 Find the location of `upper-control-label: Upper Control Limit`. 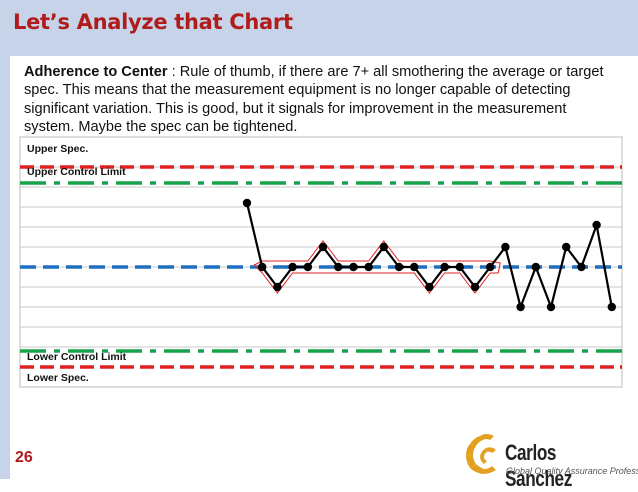

upper-control-label: Upper Control Limit is located at coordinates (76, 172).